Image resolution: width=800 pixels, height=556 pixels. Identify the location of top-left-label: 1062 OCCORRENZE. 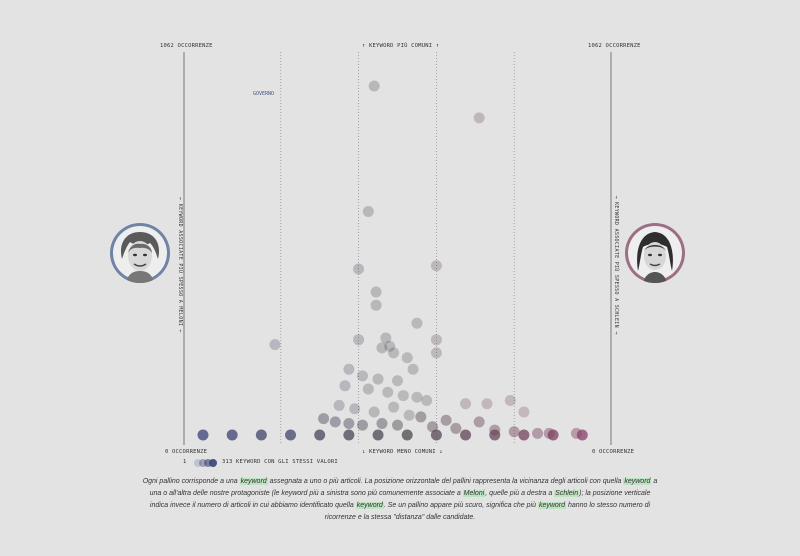
(186, 46).